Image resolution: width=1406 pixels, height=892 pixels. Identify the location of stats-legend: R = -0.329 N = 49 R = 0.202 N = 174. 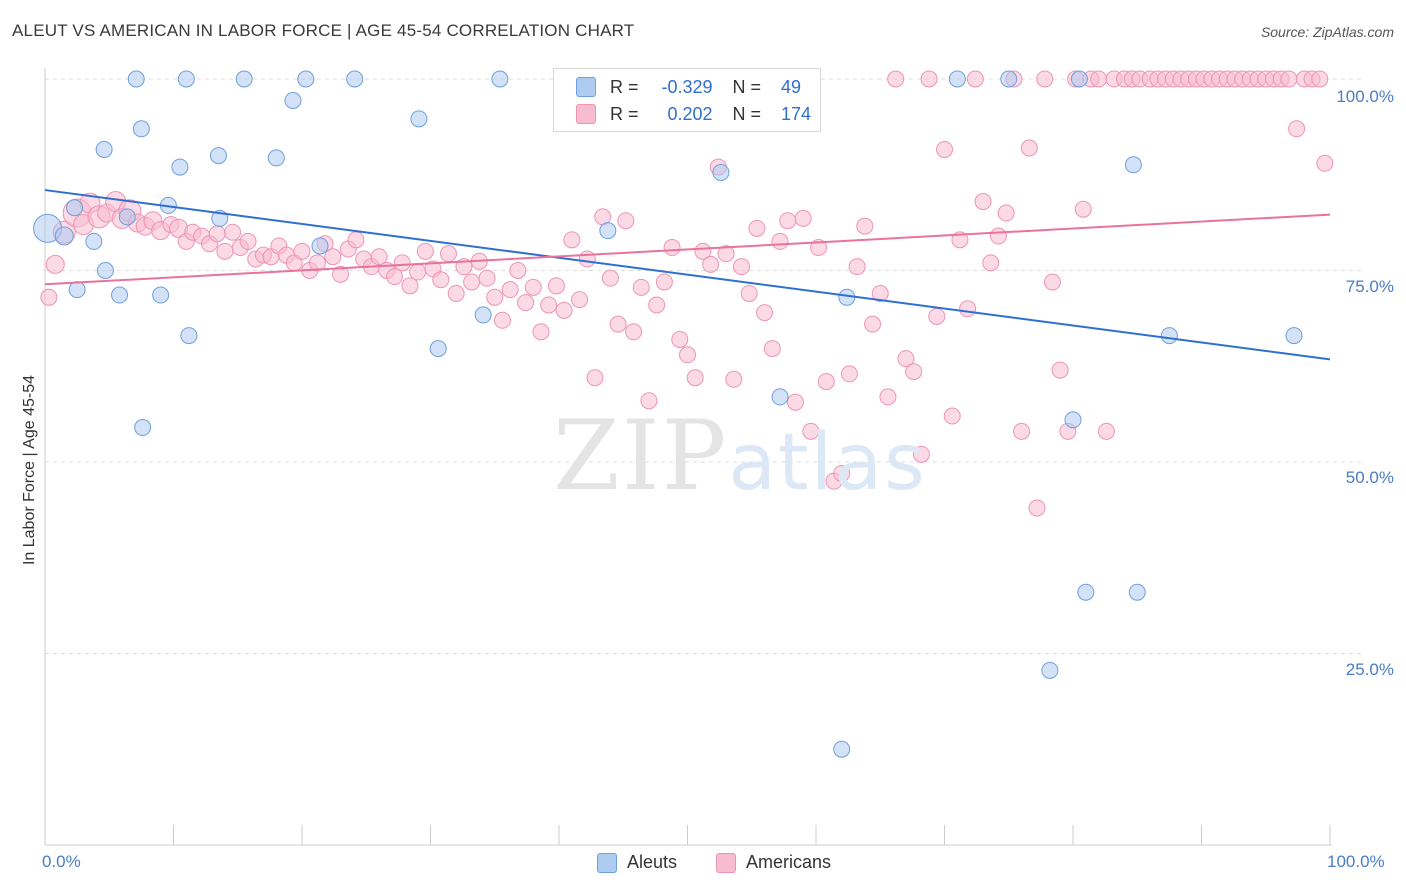
(687, 100).